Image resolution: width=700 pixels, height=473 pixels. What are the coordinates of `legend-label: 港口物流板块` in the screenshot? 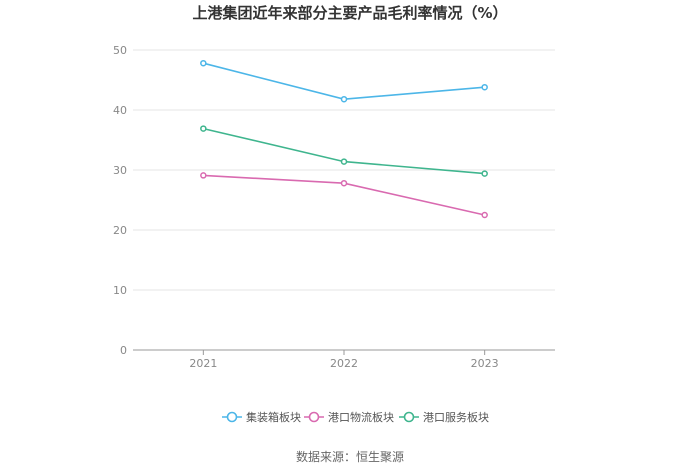 It's located at (361, 417).